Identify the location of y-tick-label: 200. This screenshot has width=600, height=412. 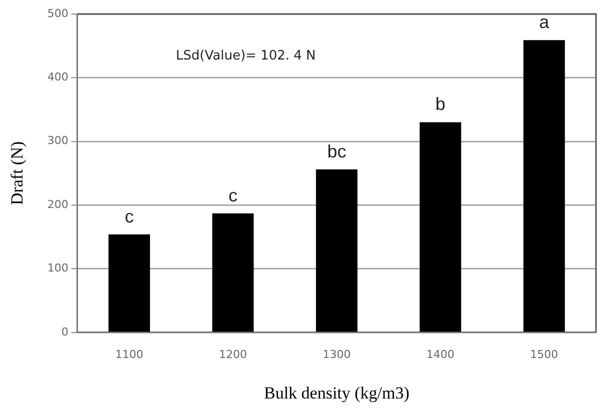
(57, 204).